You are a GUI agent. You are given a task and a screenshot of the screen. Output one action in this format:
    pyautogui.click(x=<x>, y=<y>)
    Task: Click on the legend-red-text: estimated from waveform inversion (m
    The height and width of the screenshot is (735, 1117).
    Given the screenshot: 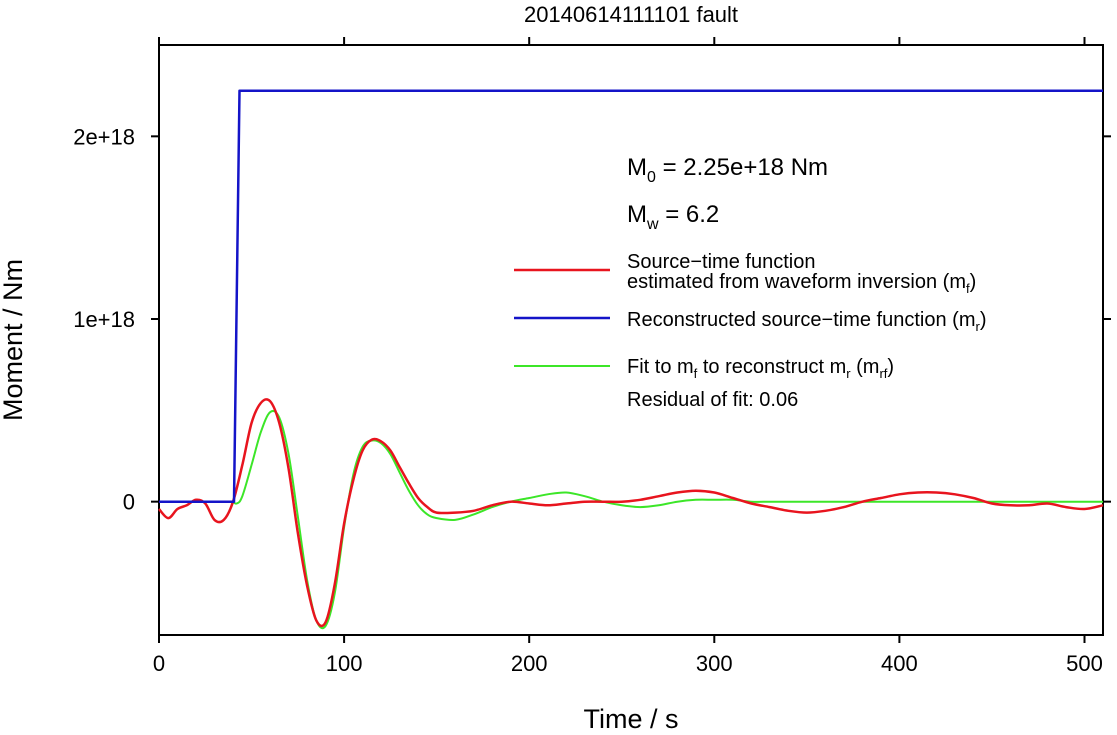 What is the action you would take?
    pyautogui.click(x=796, y=282)
    